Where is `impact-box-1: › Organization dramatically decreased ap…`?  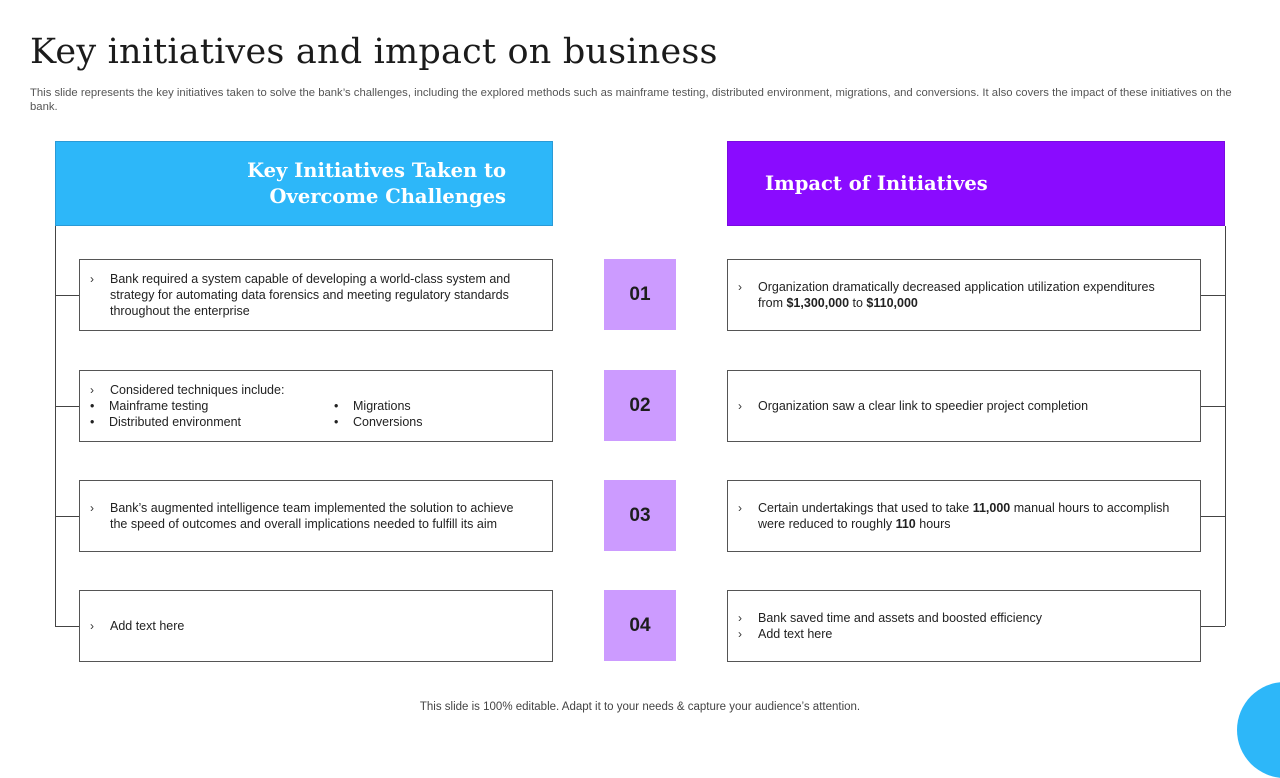 impact-box-1: › Organization dramatically decreased ap… is located at coordinates (964, 295).